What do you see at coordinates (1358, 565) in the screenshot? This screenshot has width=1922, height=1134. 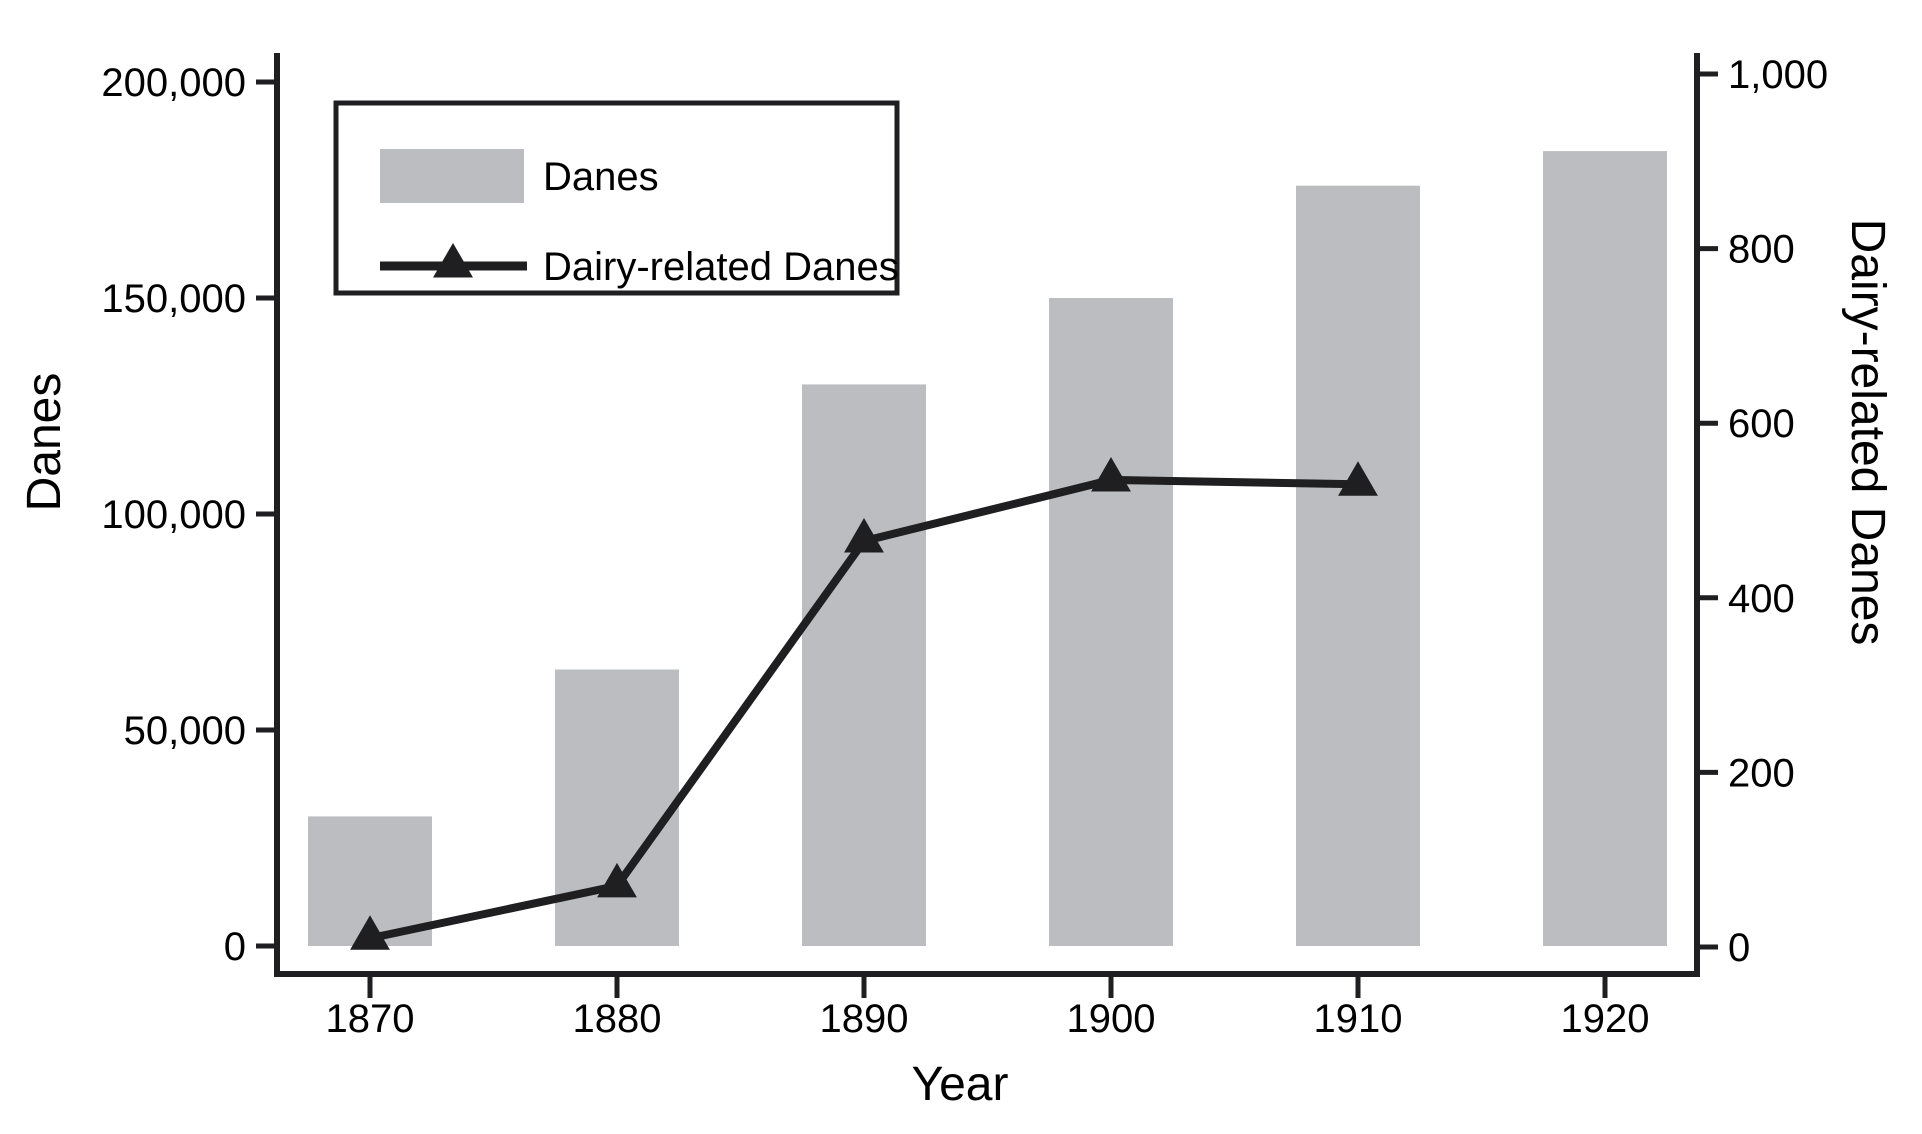 I see `bar-1910` at bounding box center [1358, 565].